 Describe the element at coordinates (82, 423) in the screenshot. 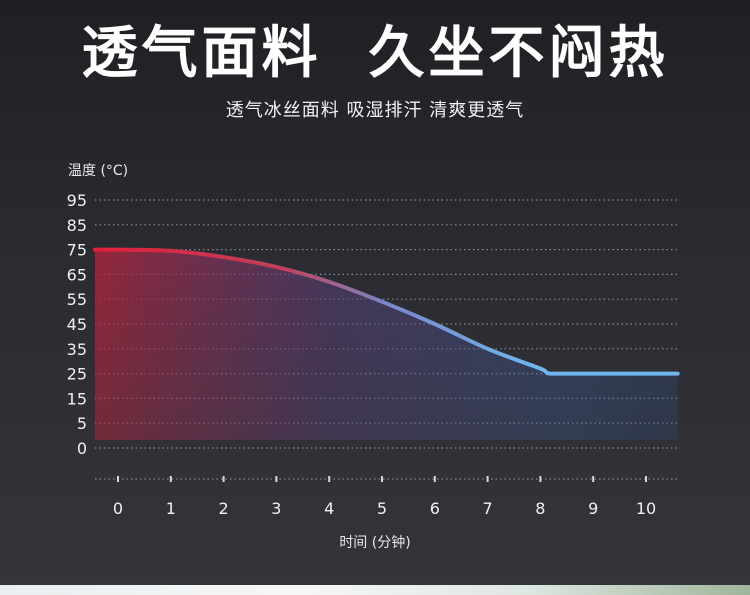

I see `y-tick-label: 5` at that location.